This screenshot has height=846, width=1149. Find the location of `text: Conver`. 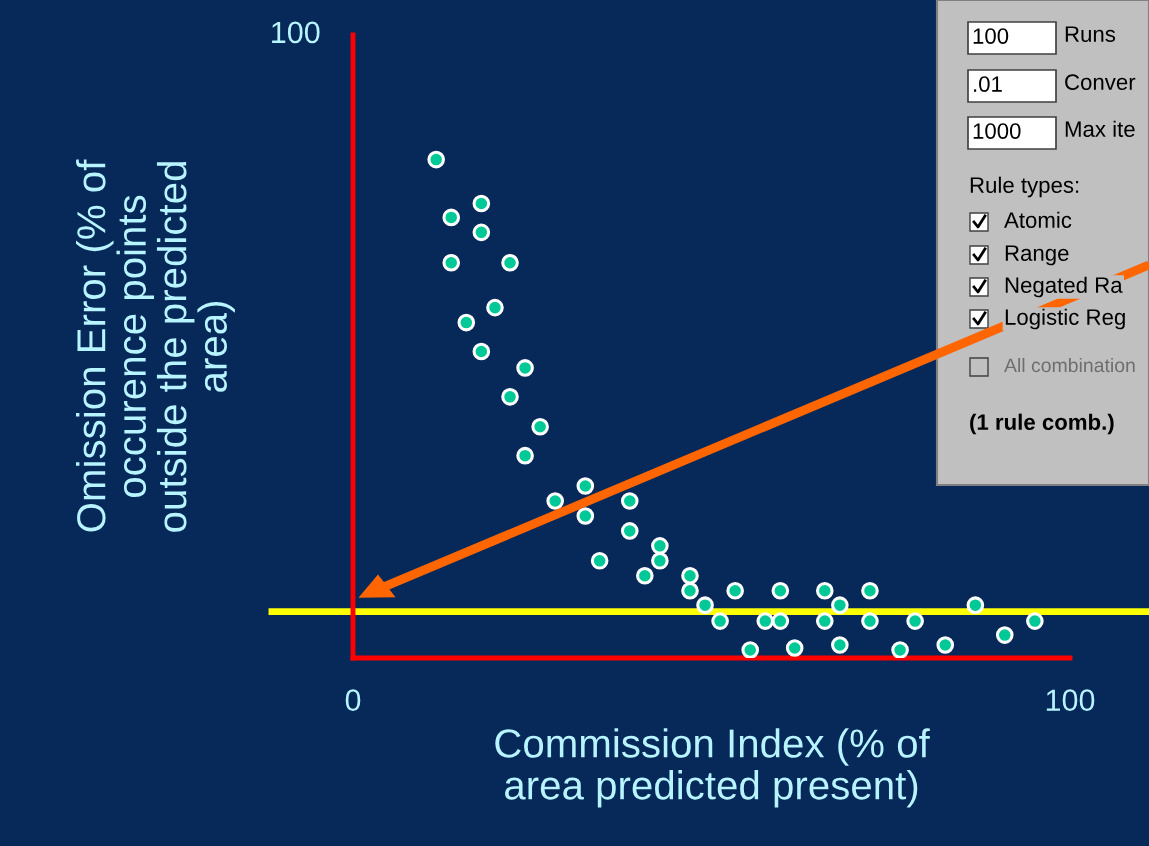

text: Conver is located at coordinates (1100, 82).